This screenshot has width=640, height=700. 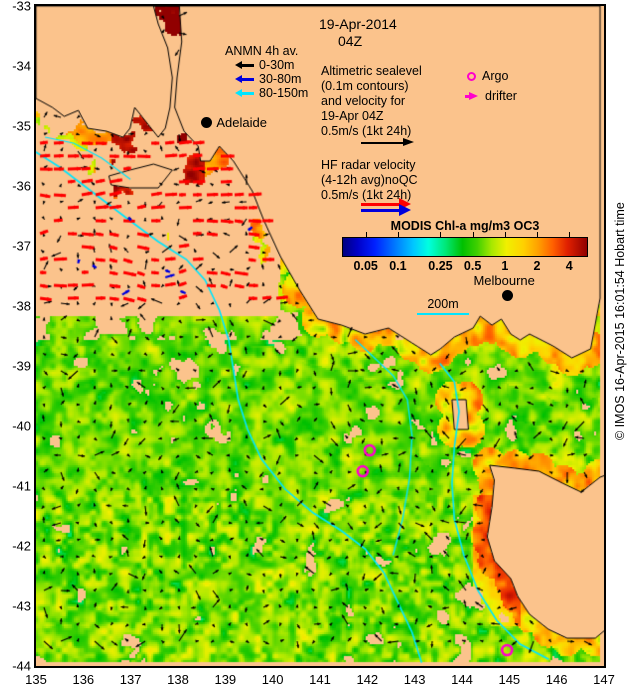 I want to click on anmn-legend-title: ANMN 4h av., so click(x=262, y=51).